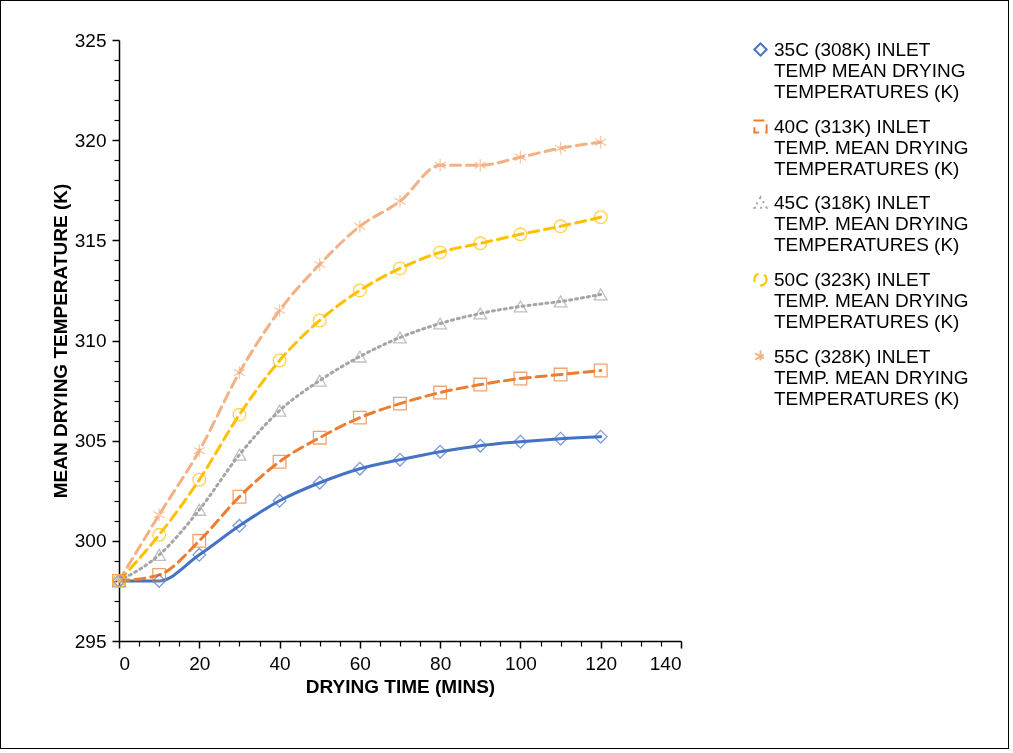 The width and height of the screenshot is (1013, 753). I want to click on legend-label: 45C (318K) INLET TEMP. MEAN DRYING TEMPERATURES (K), so click(871, 223).